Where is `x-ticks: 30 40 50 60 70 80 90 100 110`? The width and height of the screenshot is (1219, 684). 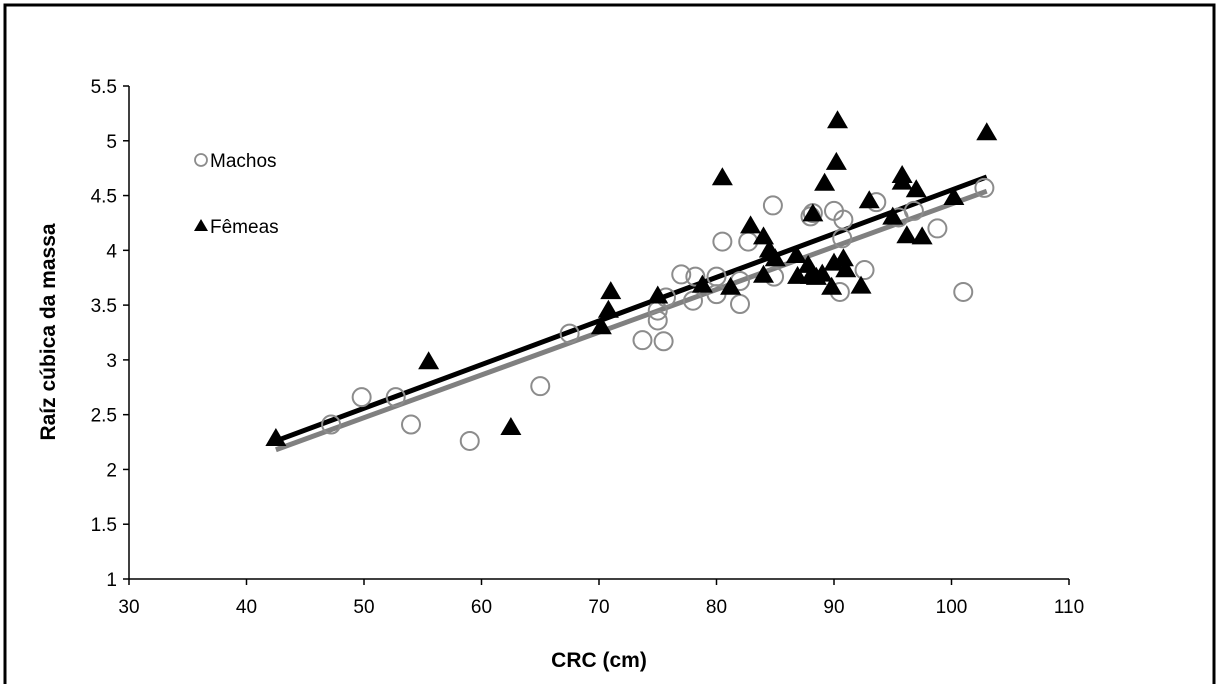 x-ticks: 30 40 50 60 70 80 90 100 110 is located at coordinates (601, 598).